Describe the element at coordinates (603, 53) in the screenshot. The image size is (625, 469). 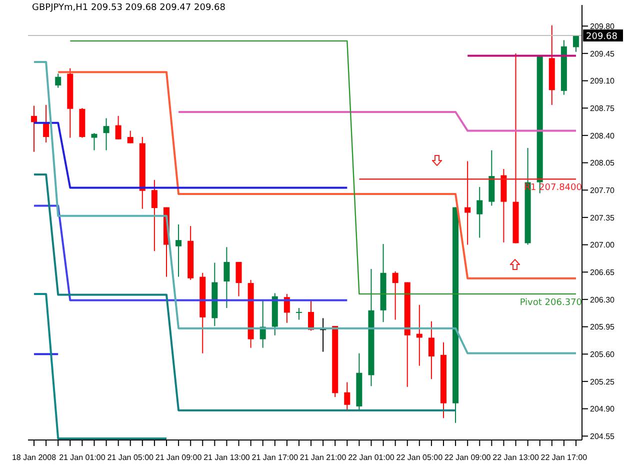
I see `y-tick-label: 209.45` at that location.